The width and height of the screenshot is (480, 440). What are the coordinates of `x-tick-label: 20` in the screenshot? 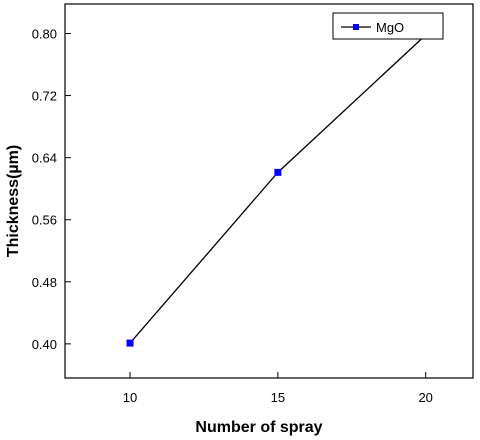 It's located at (425, 397).